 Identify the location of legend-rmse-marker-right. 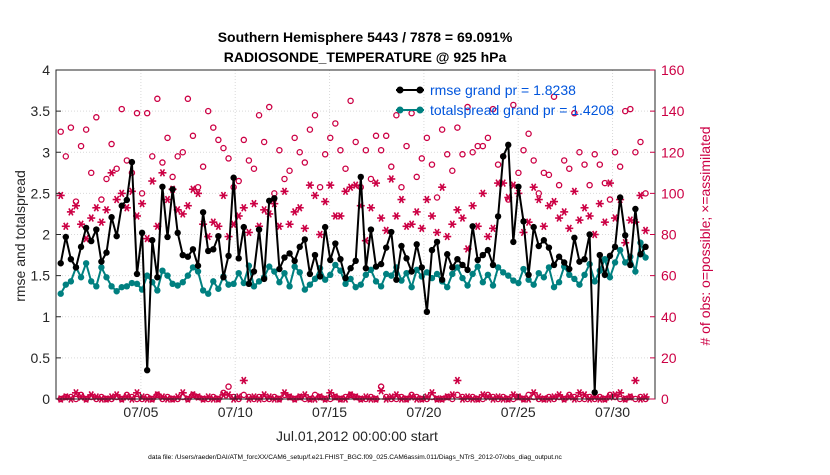
(420, 90).